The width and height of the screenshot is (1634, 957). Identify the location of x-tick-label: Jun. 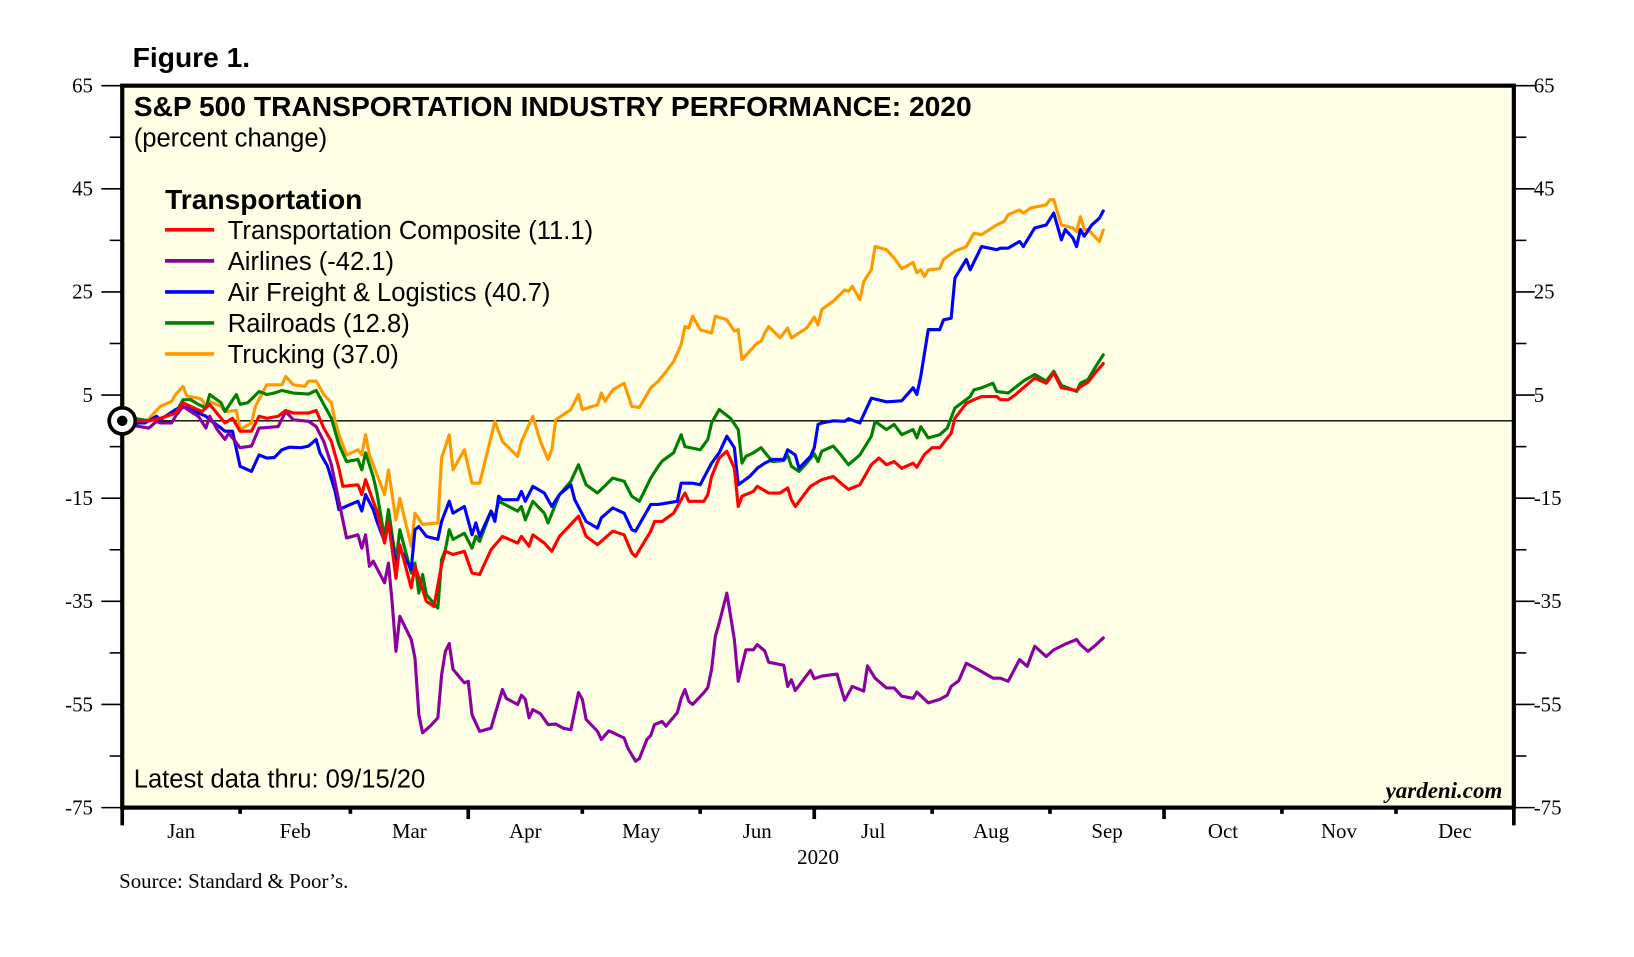
(758, 831).